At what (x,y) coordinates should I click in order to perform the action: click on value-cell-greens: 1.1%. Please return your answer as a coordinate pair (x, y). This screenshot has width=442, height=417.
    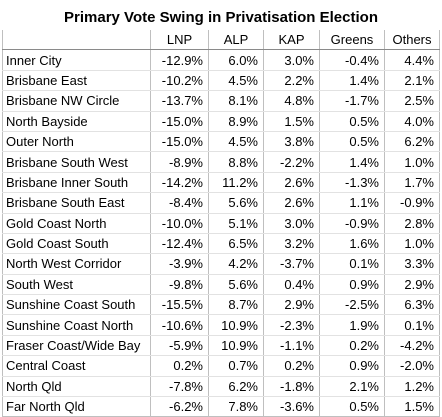
    Looking at the image, I should click on (352, 203).